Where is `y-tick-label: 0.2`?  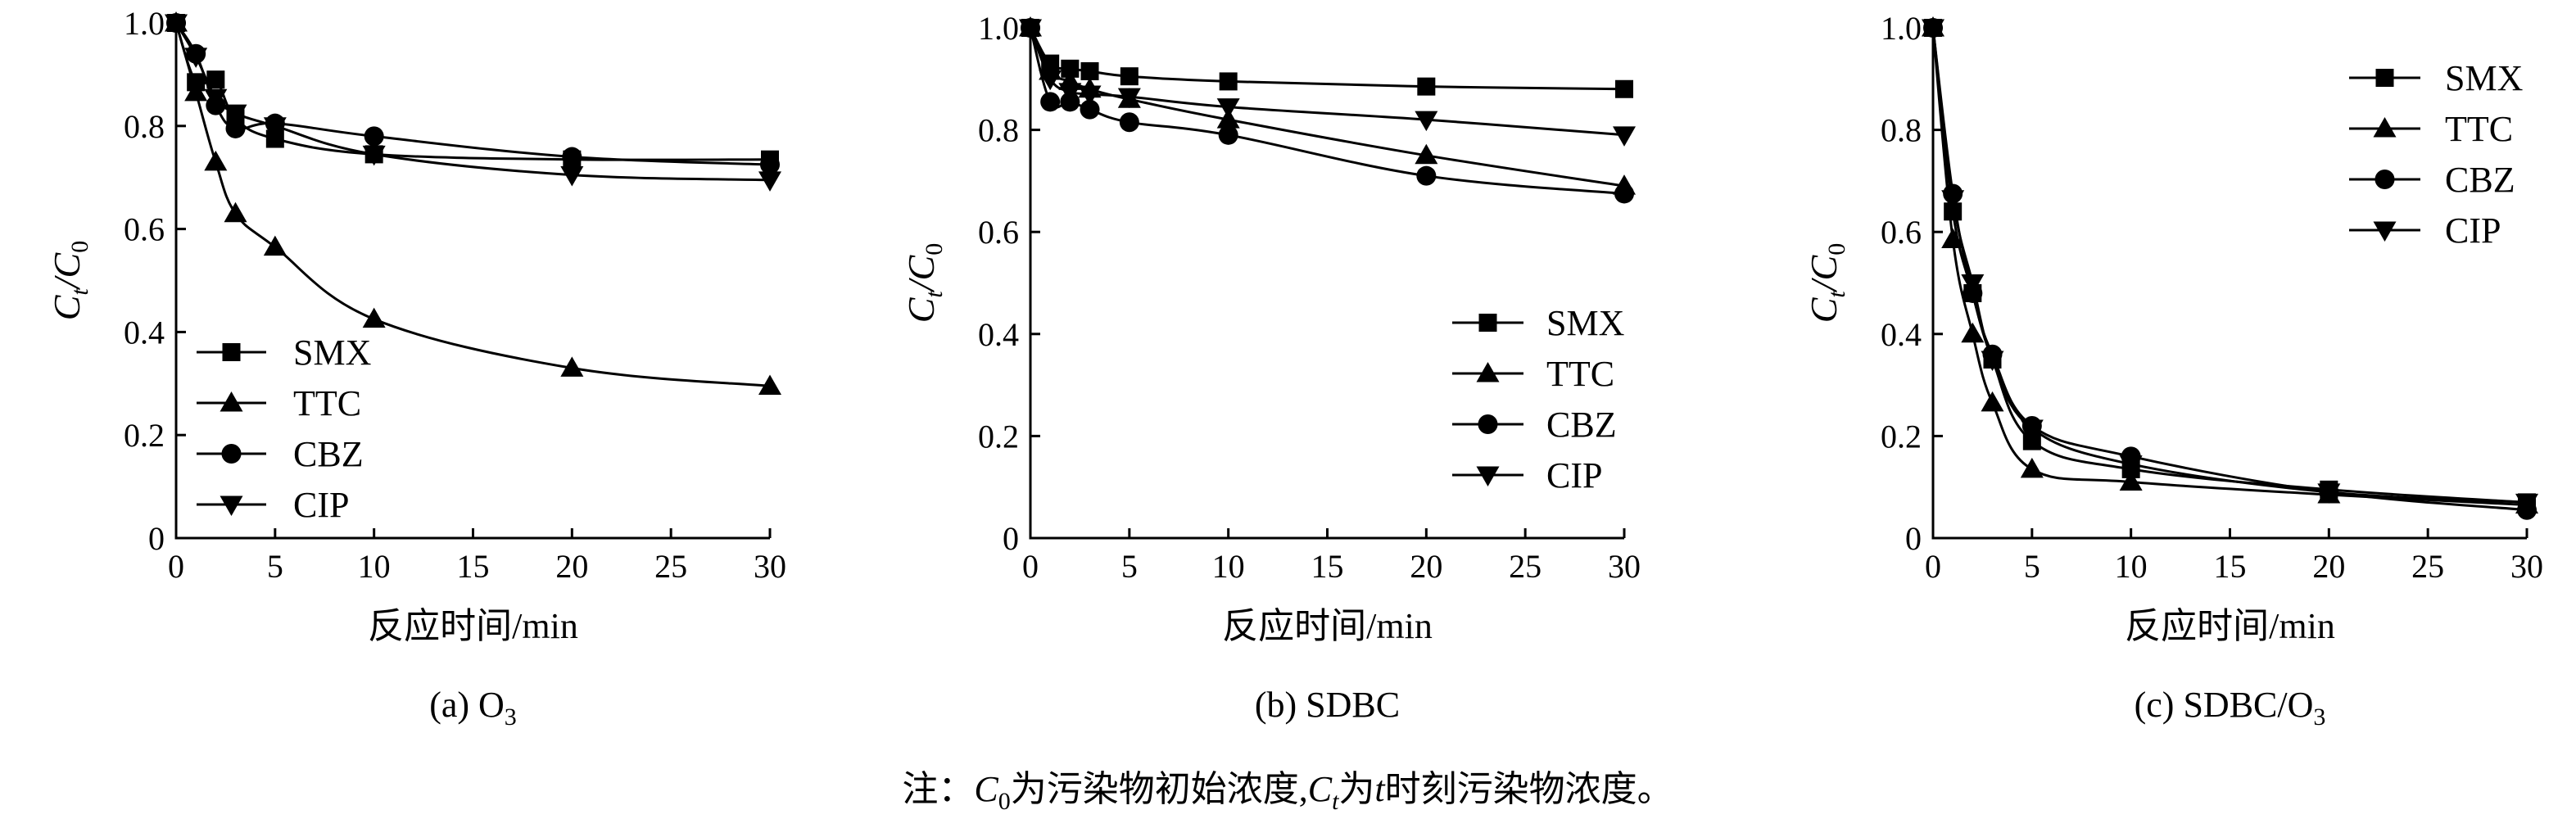
y-tick-label: 0.2 is located at coordinates (1901, 437).